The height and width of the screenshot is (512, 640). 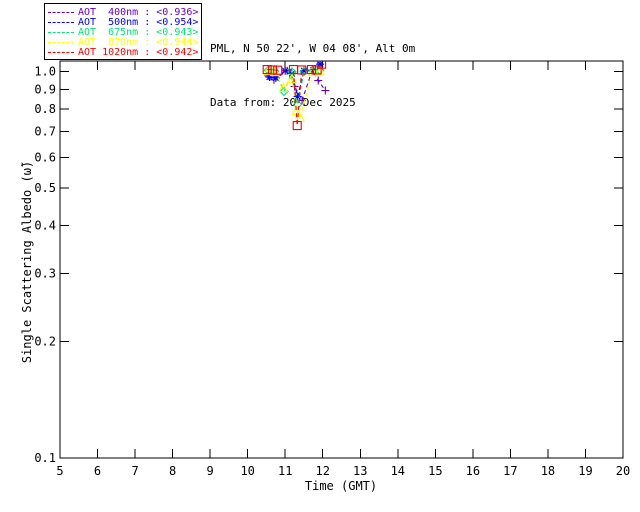 I want to click on series-aot-1020nm, so click(x=294, y=96).